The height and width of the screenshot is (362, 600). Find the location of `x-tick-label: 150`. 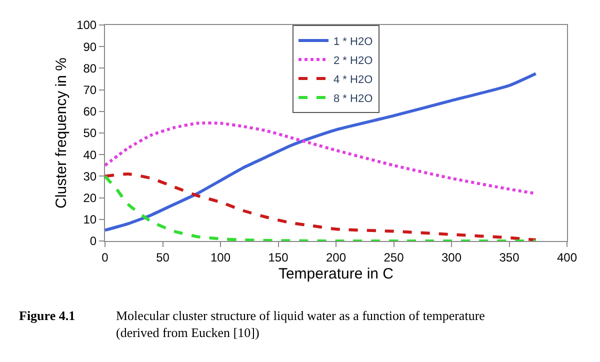

x-tick-label: 150 is located at coordinates (278, 257).